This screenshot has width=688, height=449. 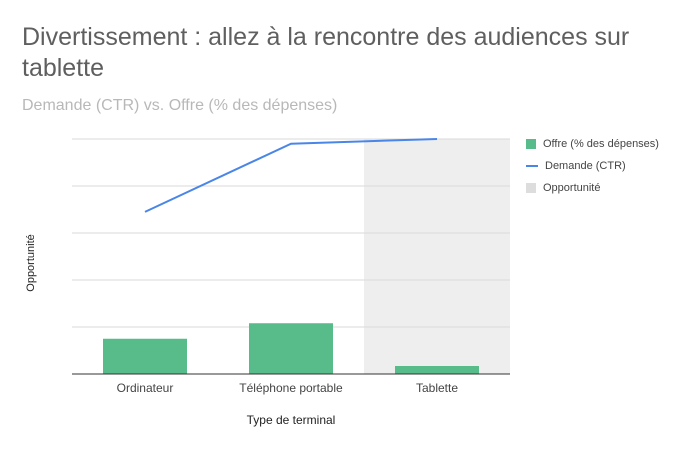 I want to click on opportunity-area, so click(x=437, y=256).